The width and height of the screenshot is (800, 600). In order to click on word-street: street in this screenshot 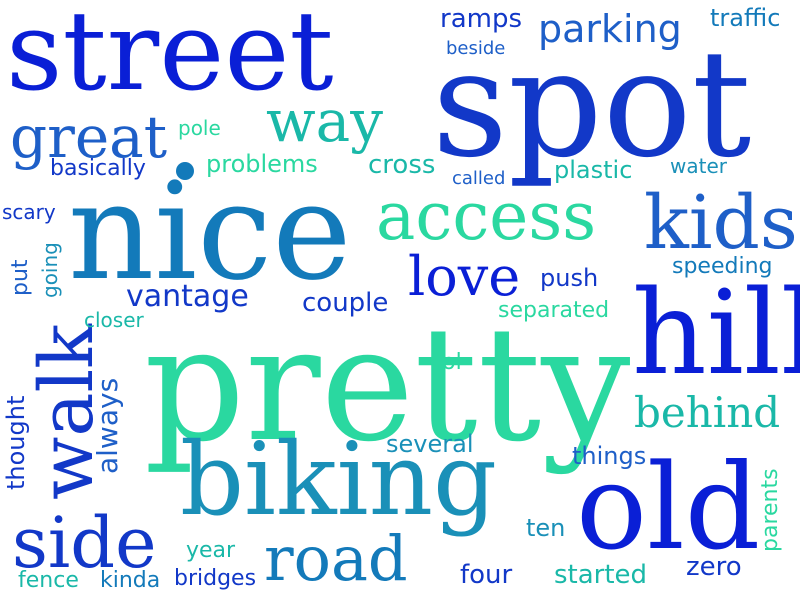, I will do `click(170, 57)`.